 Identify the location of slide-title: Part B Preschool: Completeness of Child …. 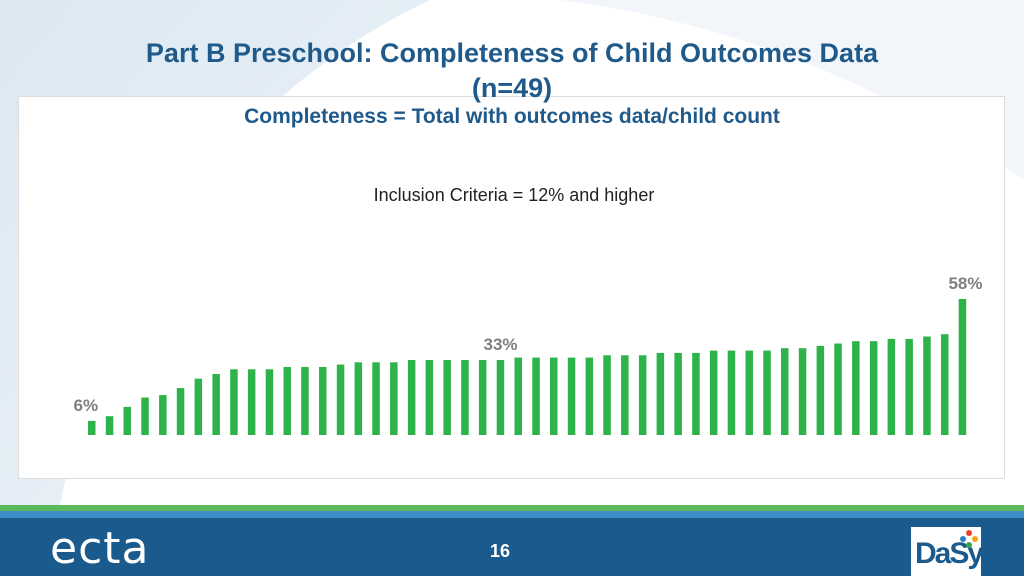
(512, 53).